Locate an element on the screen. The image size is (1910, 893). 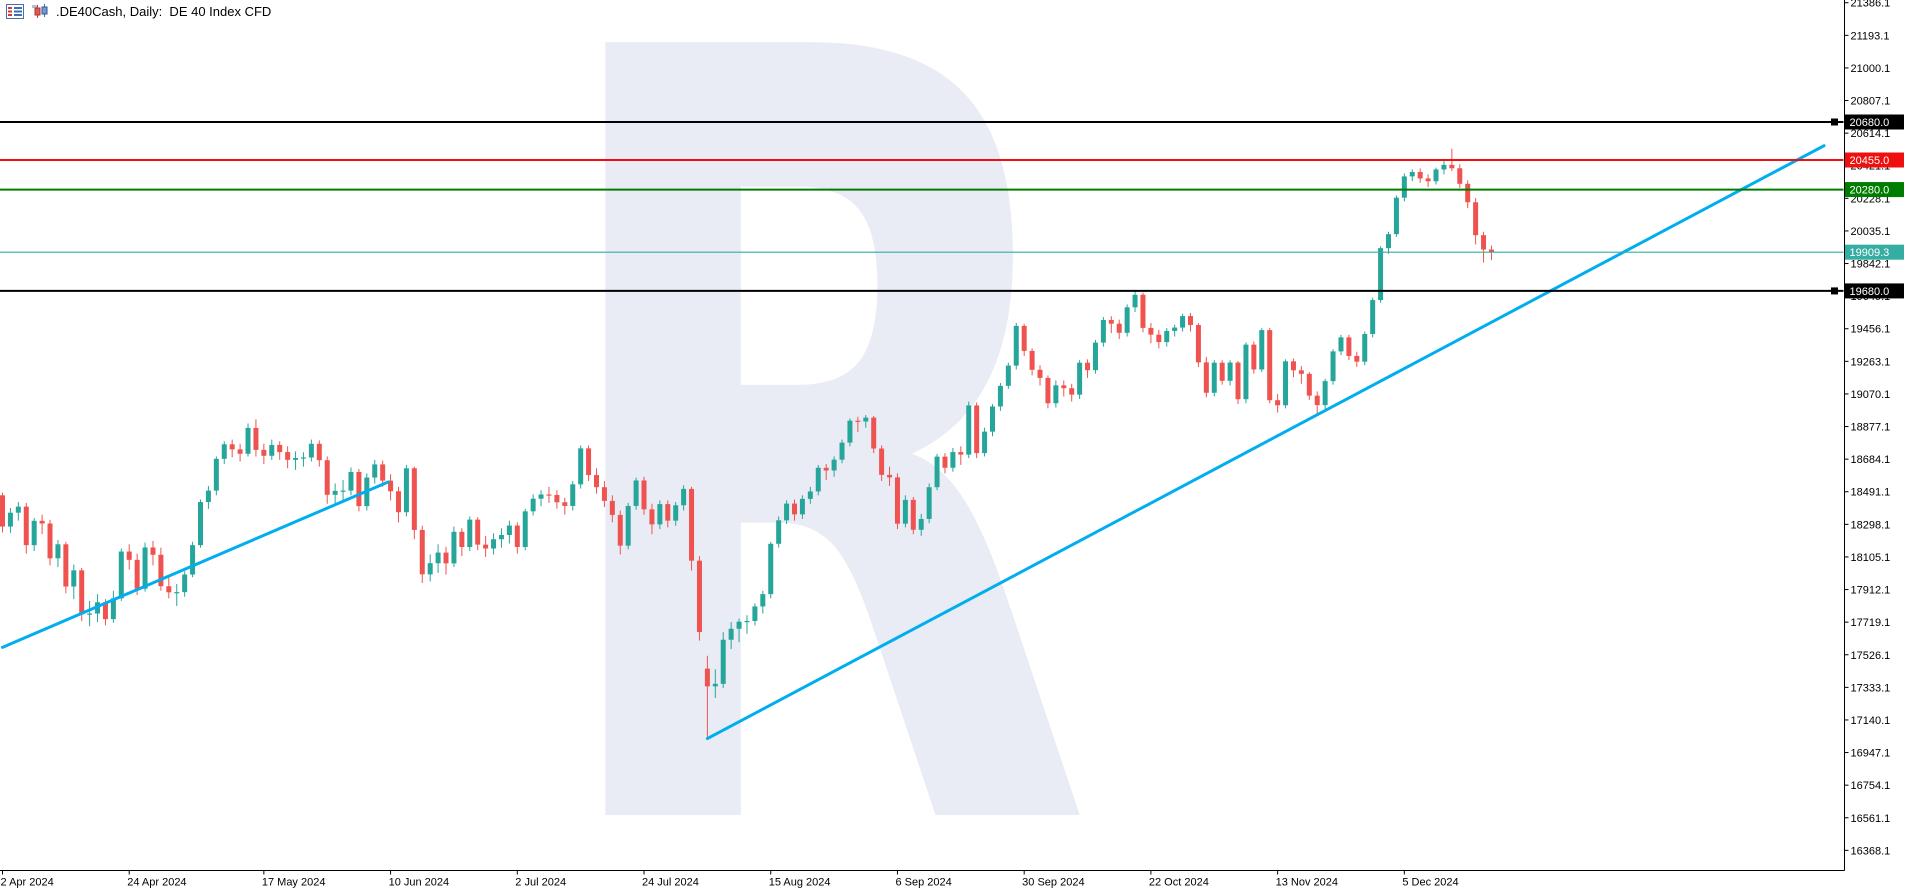
date-tick-label: 22 Oct 2024 is located at coordinates (1179, 883).